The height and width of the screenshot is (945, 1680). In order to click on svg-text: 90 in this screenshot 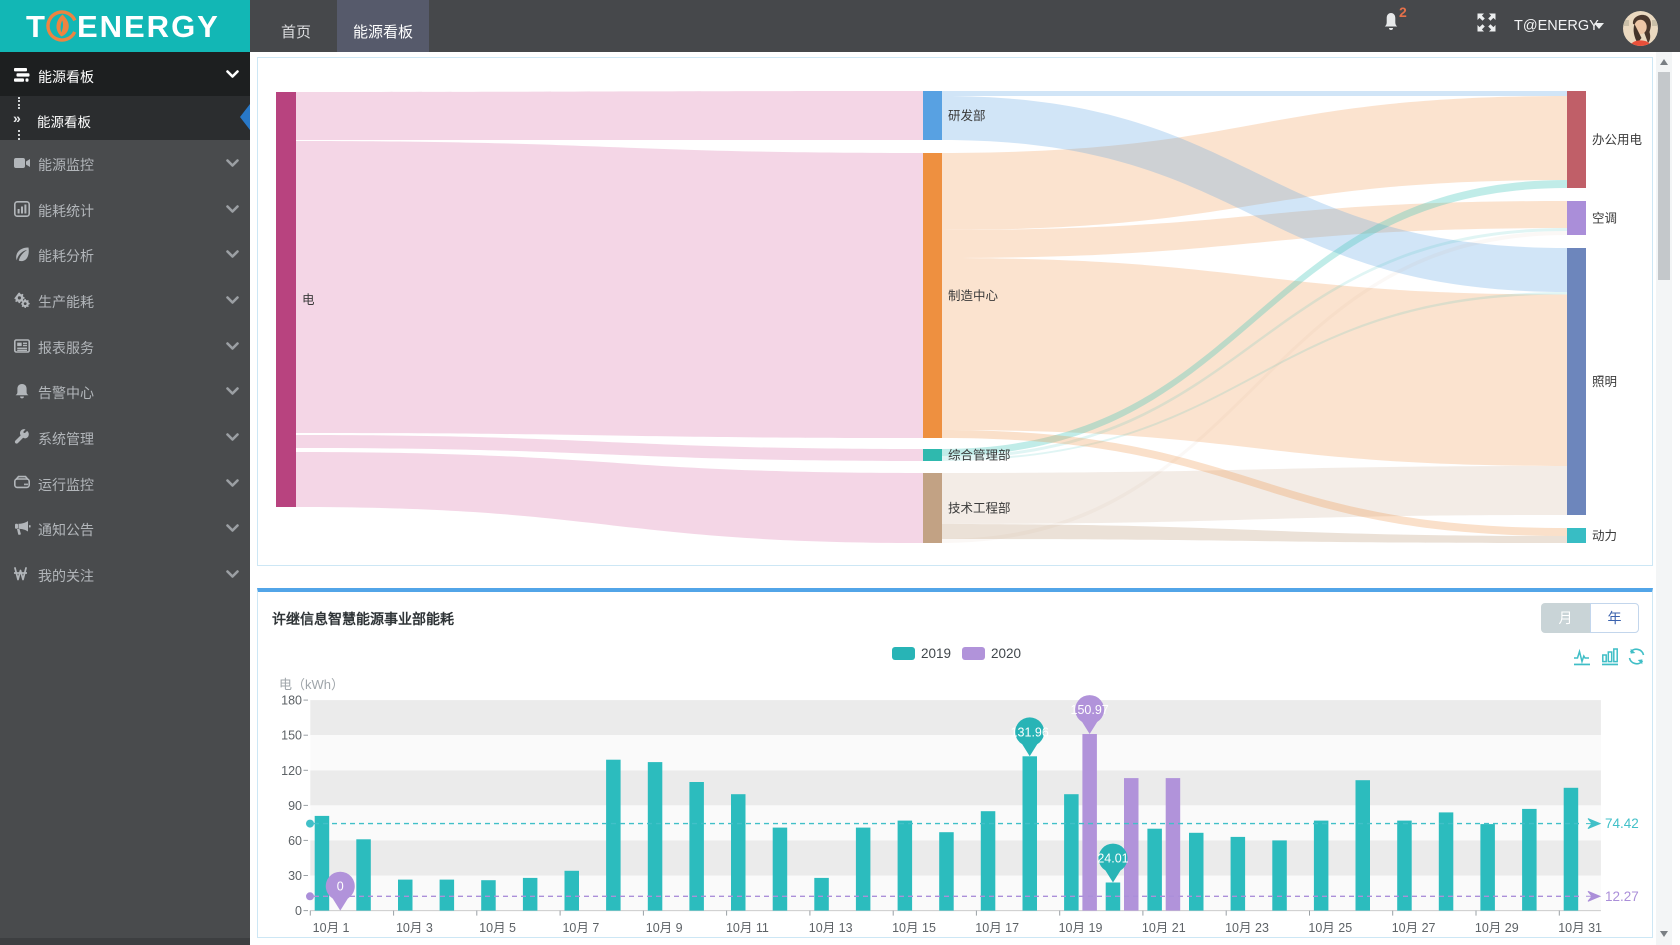, I will do `click(295, 806)`.